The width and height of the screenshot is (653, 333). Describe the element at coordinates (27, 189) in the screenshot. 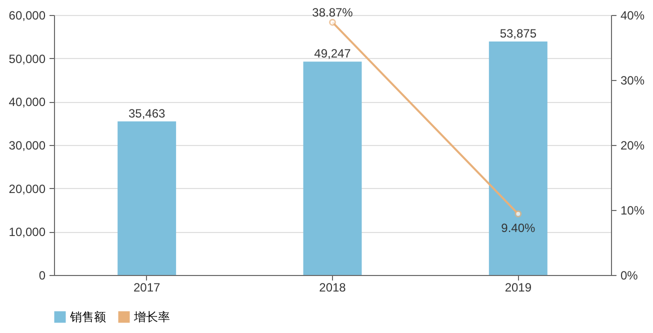

I see `y-tick-label: 20,000` at that location.